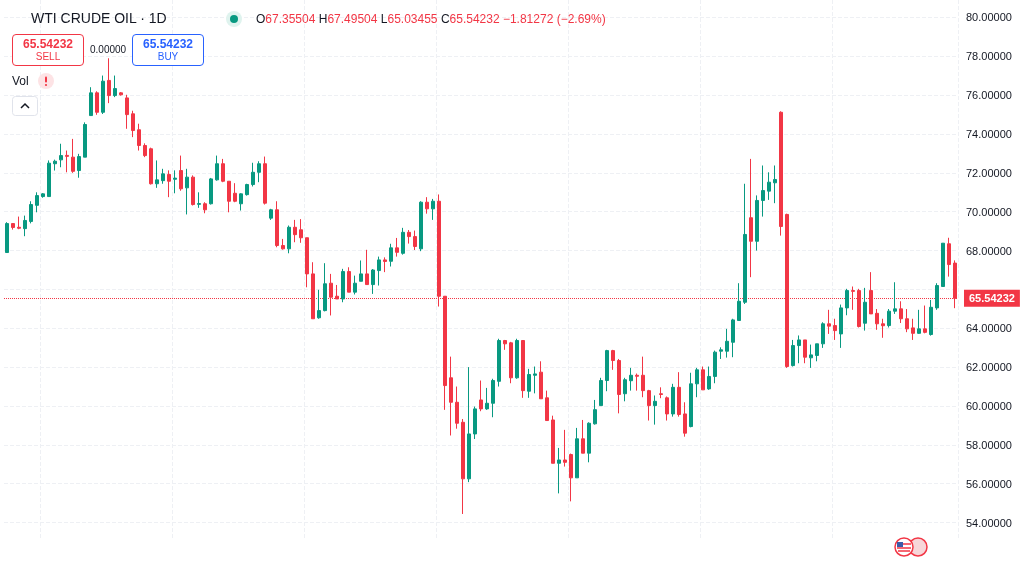 This screenshot has width=1024, height=562. Describe the element at coordinates (989, 134) in the screenshot. I see `y-tick-label: 74.00000` at that location.